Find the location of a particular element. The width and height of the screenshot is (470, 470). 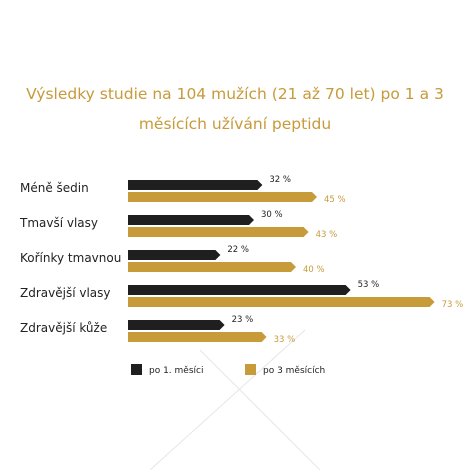

deco-line-left is located at coordinates (227, 399).